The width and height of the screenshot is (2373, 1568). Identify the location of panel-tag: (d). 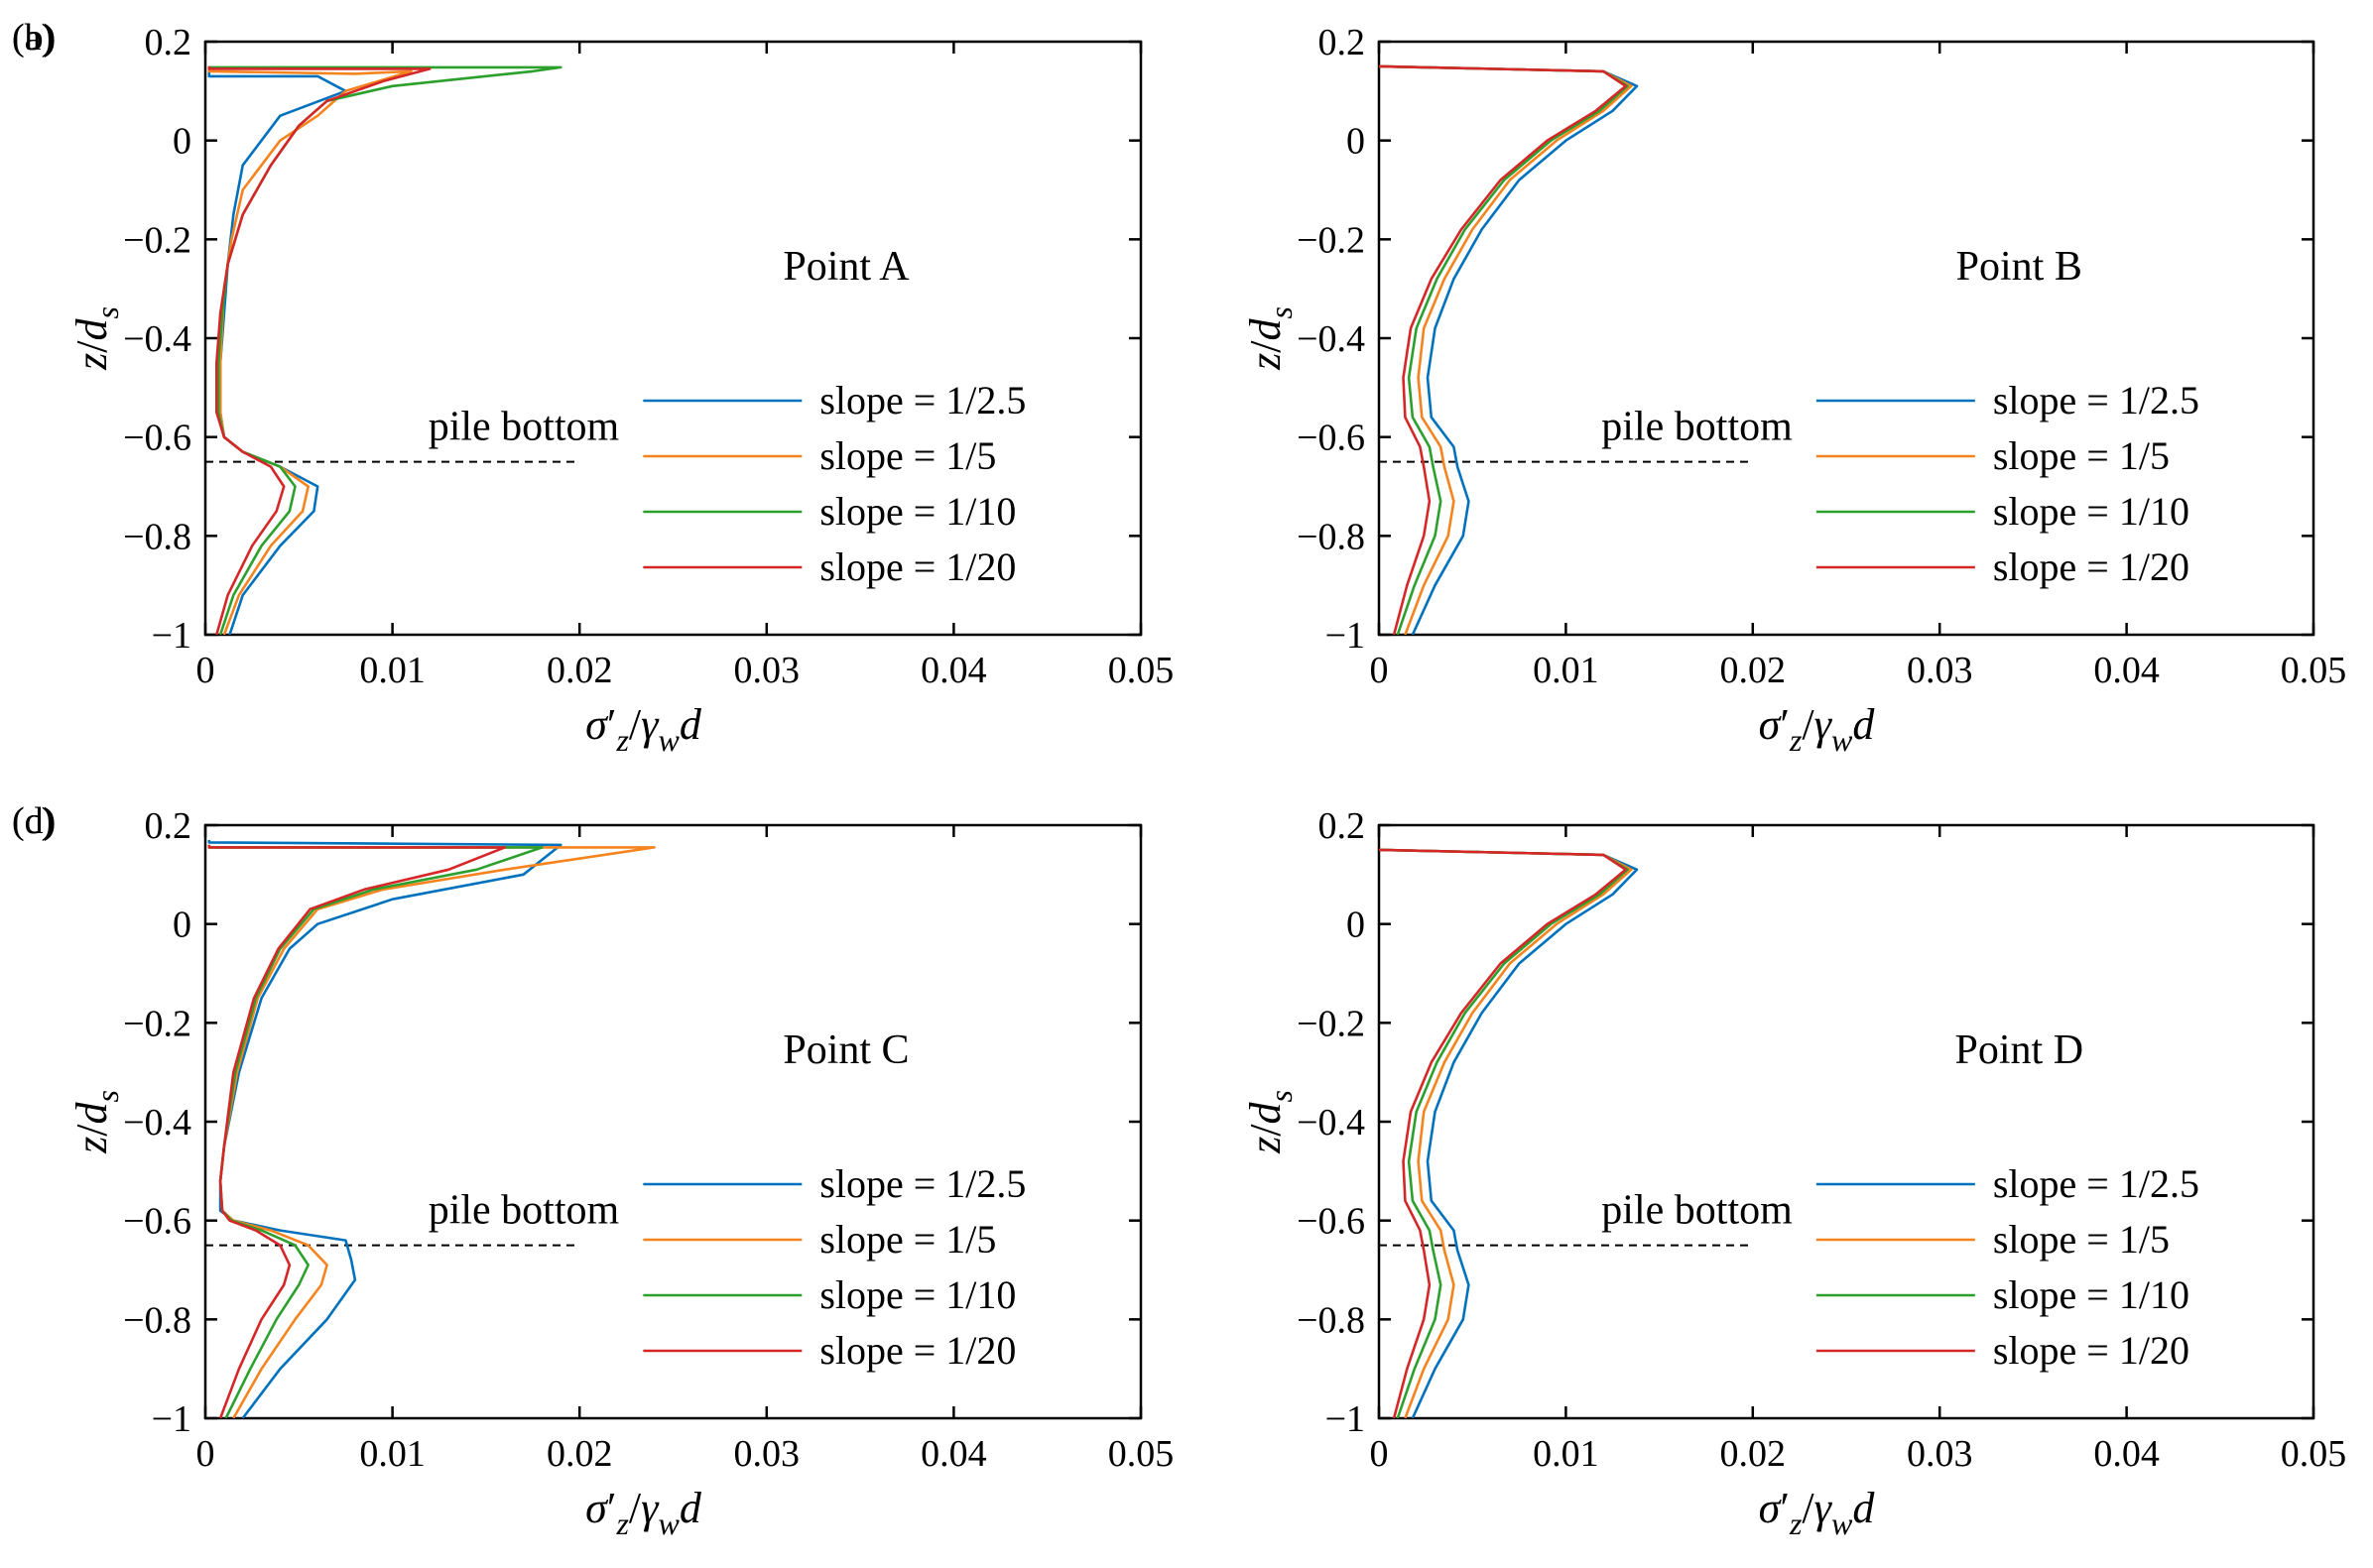
(34, 821).